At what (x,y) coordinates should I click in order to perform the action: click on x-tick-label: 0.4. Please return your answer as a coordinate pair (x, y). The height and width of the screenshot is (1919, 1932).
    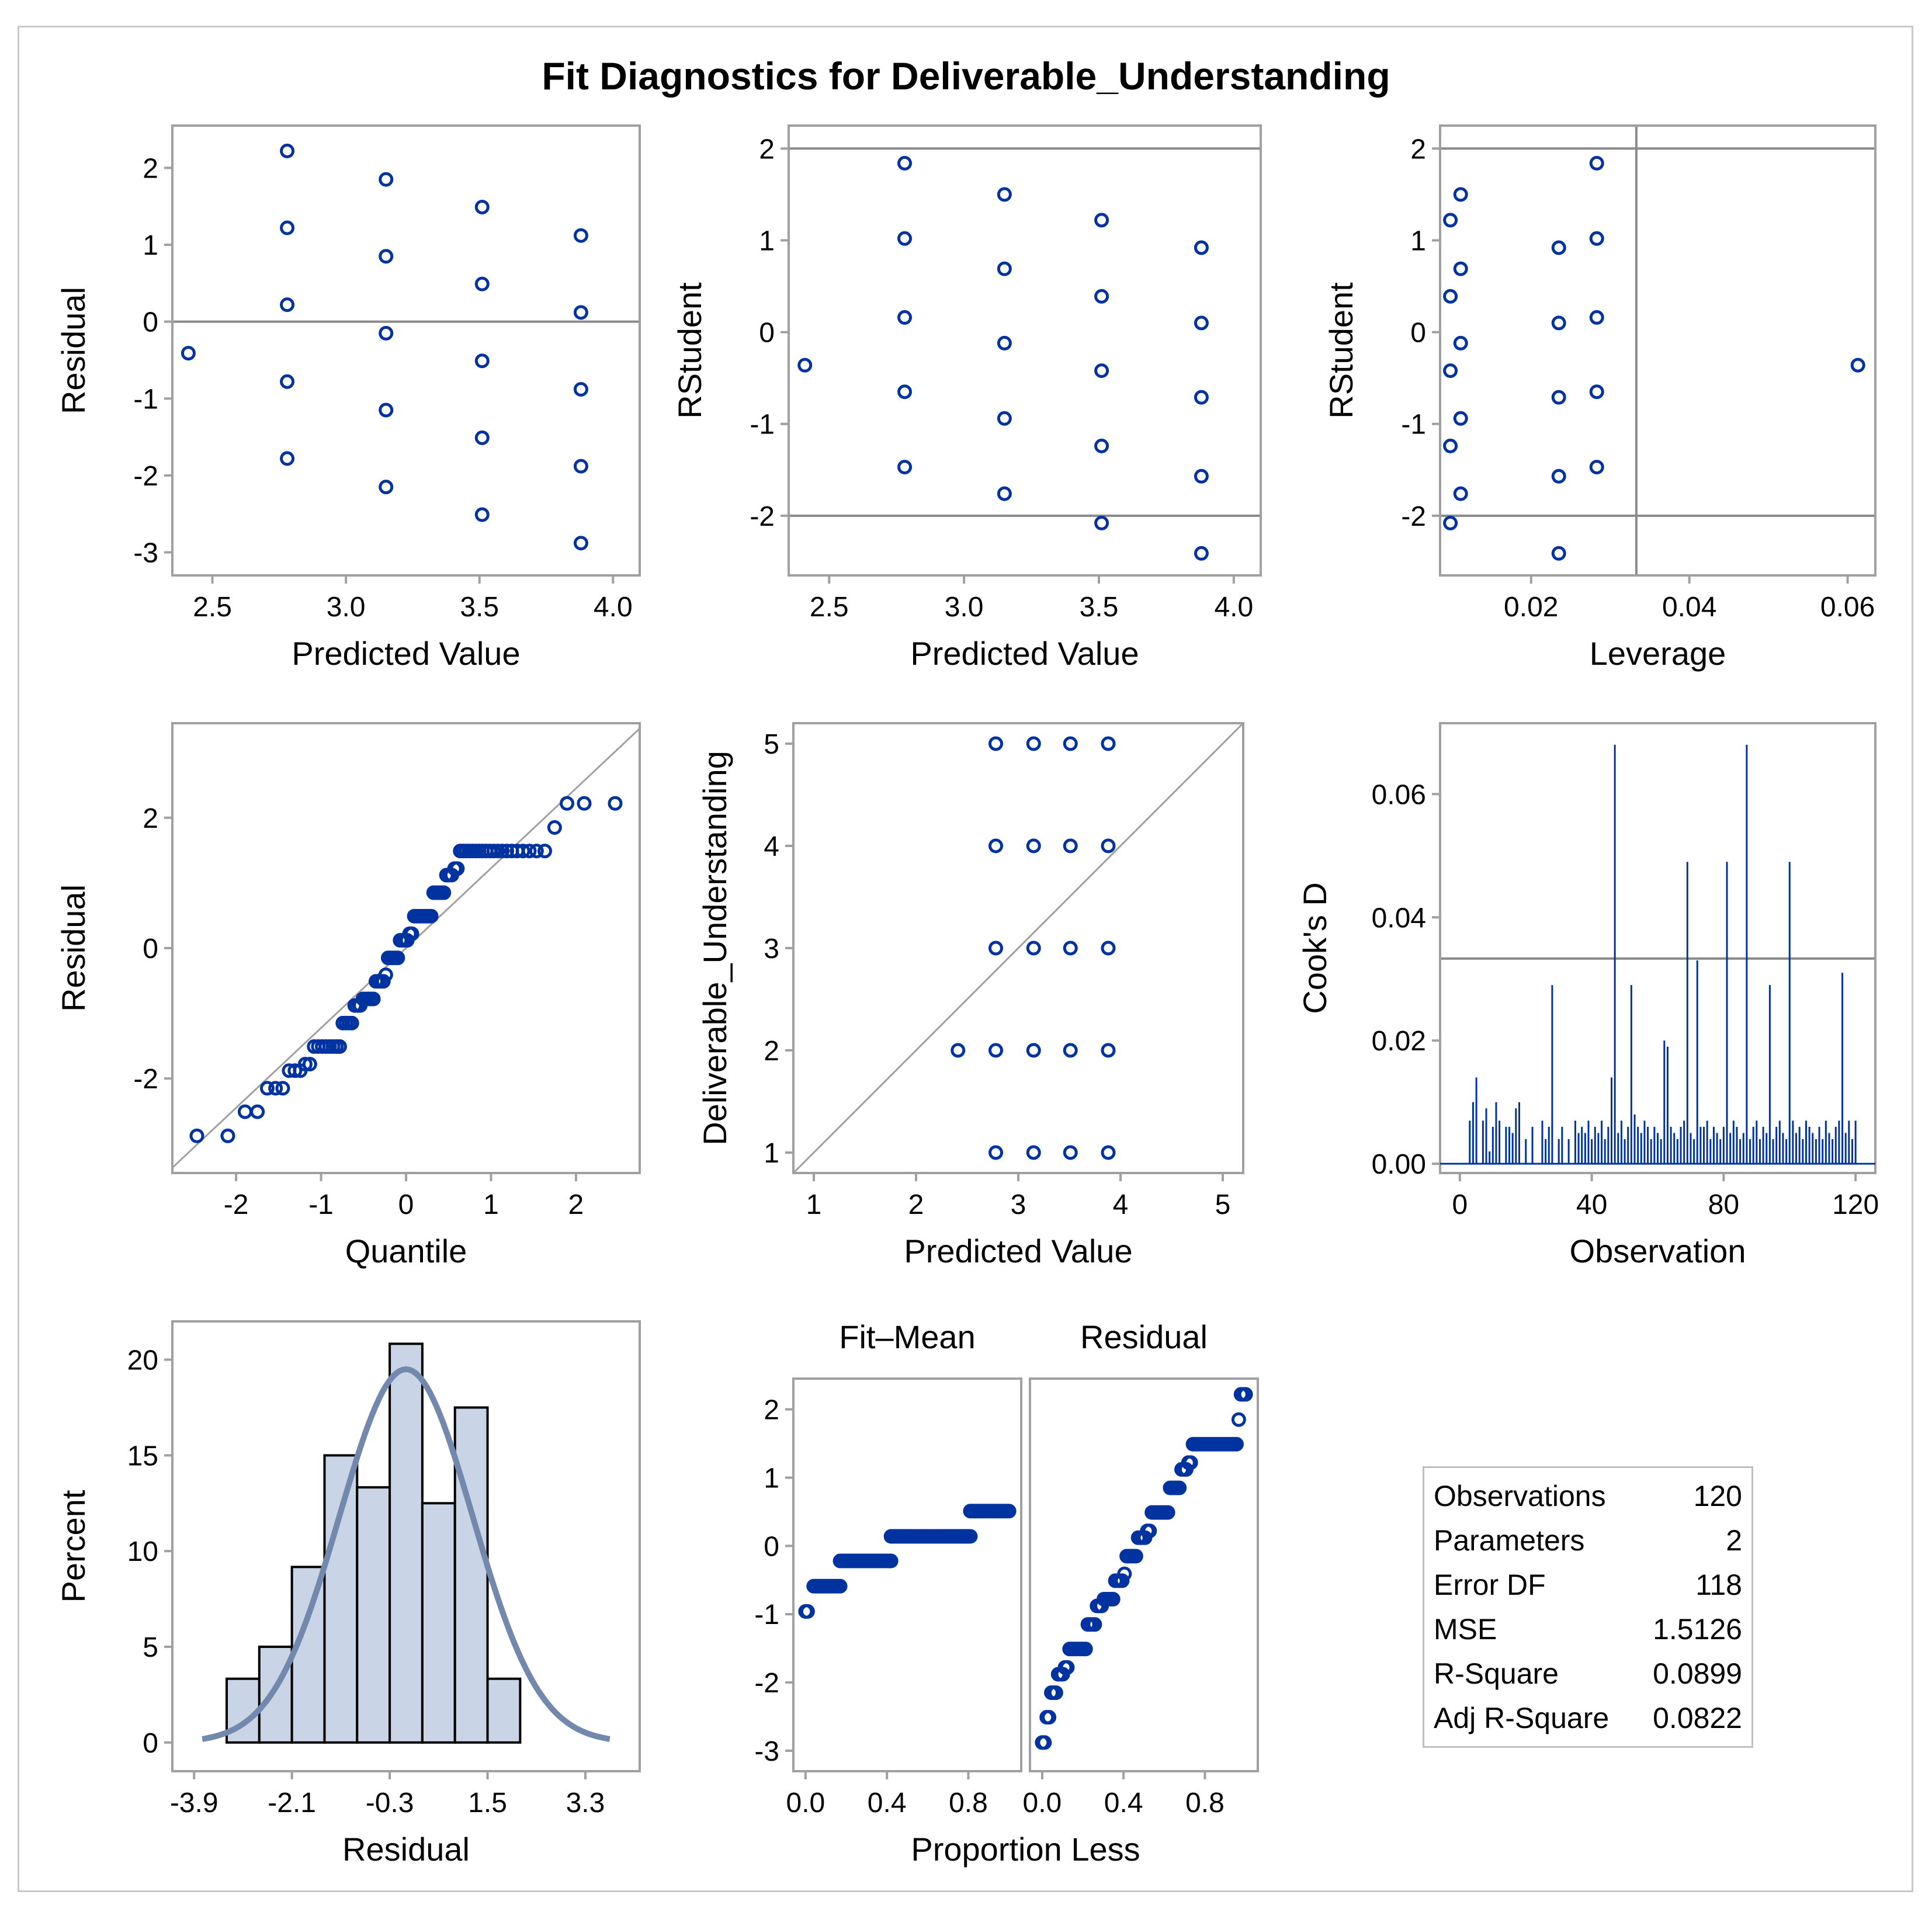
    Looking at the image, I should click on (887, 1803).